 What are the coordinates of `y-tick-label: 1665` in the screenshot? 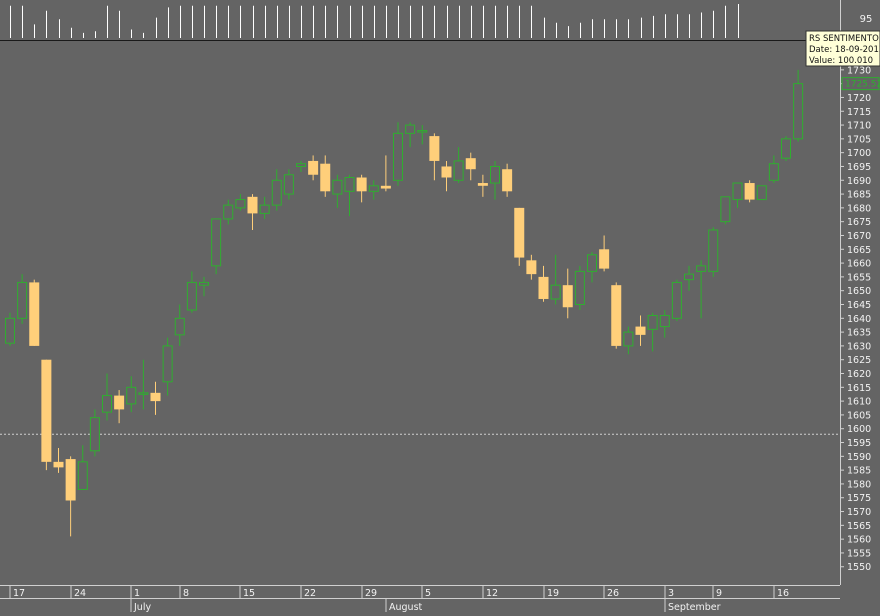 It's located at (859, 250).